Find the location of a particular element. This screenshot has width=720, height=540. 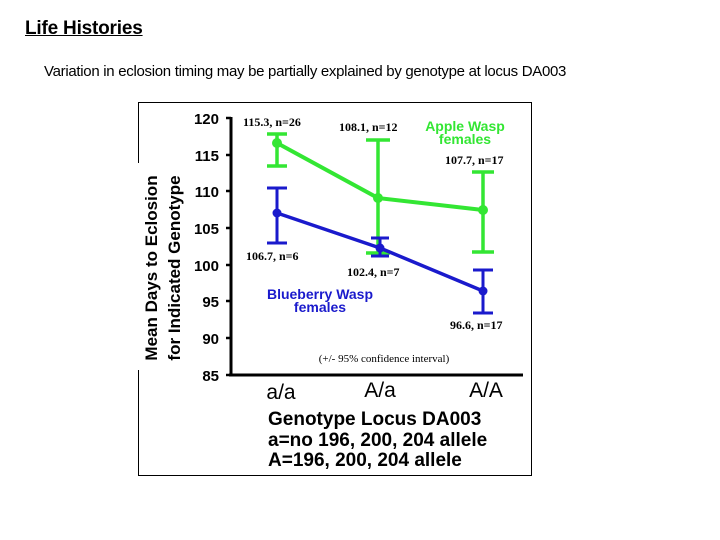

svg-text: 85 is located at coordinates (210, 376).